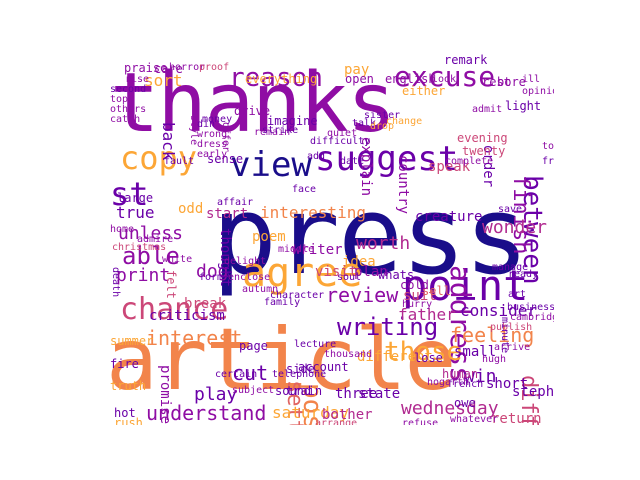 The image size is (640, 480). What do you see at coordinates (163, 80) in the screenshot?
I see `word-sort: sort` at bounding box center [163, 80].